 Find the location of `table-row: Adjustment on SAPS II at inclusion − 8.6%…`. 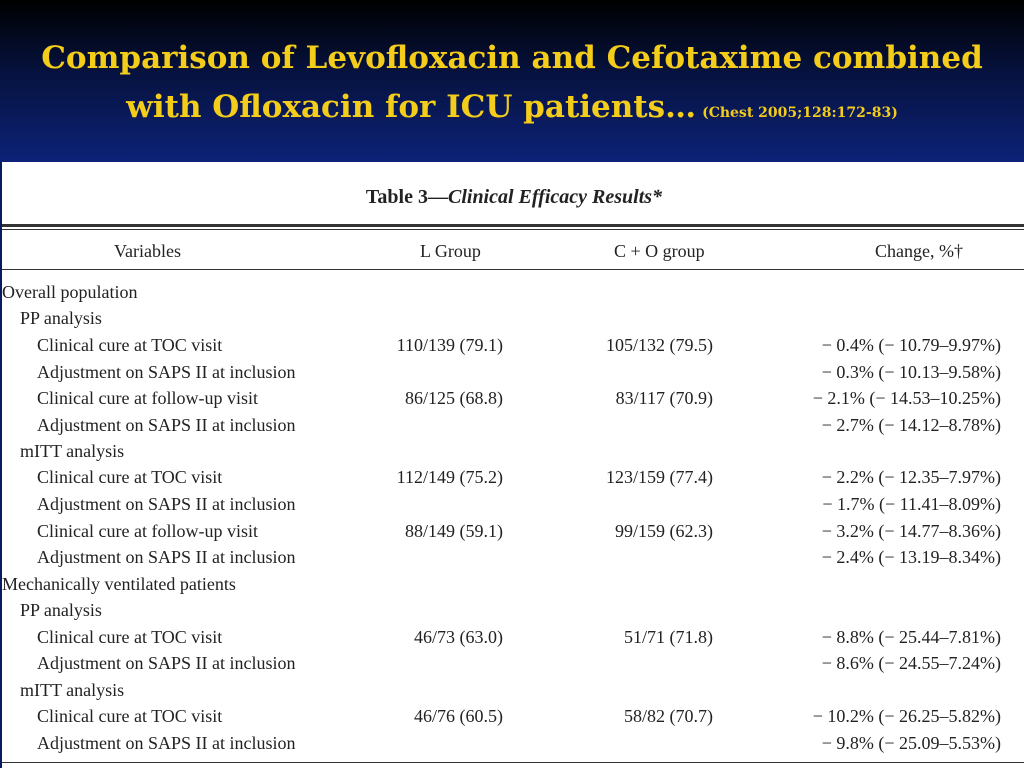

table-row: Adjustment on SAPS II at inclusion − 8.6%… is located at coordinates (513, 663).